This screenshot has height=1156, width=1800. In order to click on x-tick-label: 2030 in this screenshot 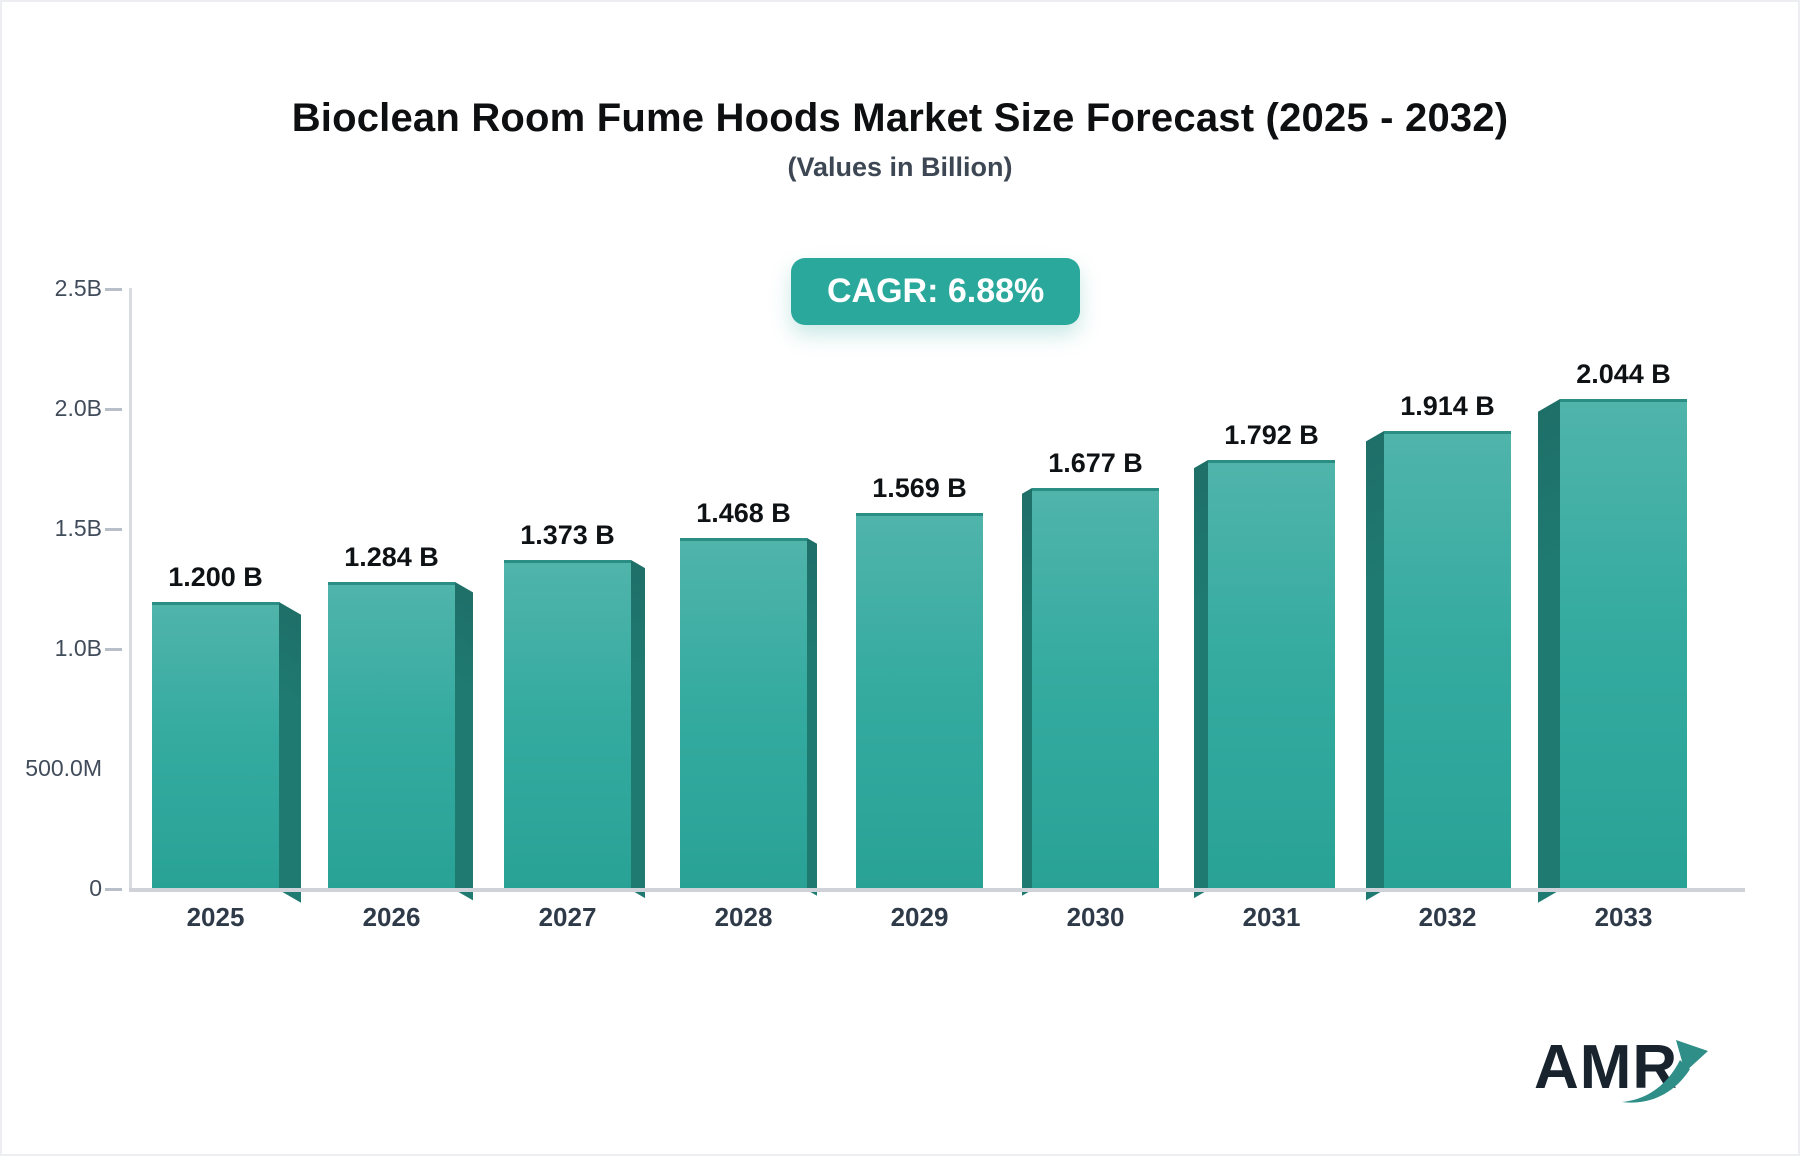, I will do `click(1095, 917)`.